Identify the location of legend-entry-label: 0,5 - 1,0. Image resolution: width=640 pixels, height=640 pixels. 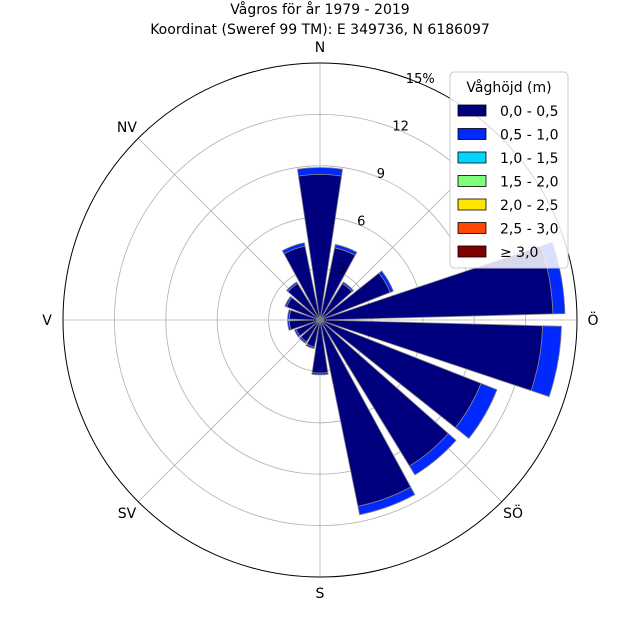
(529, 136).